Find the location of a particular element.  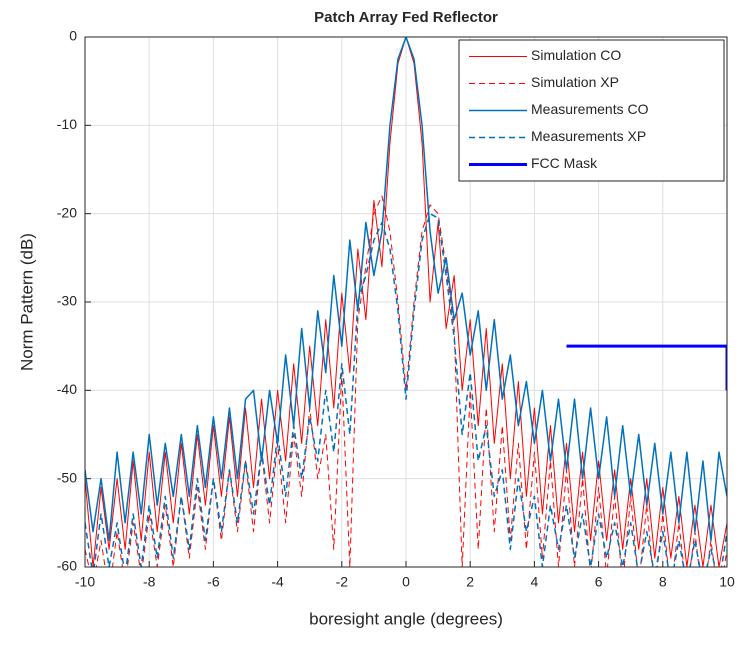

legend-label: Measurements CO is located at coordinates (590, 109).